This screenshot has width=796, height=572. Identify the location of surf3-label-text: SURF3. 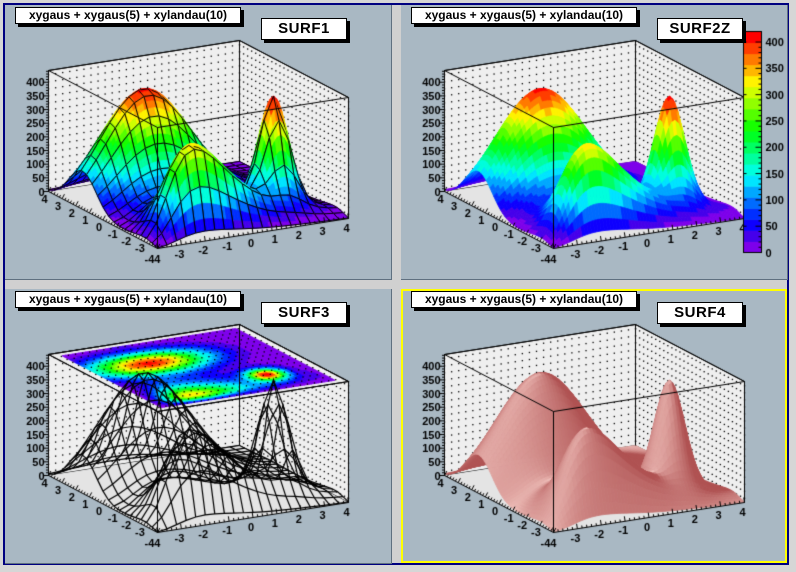
(304, 312).